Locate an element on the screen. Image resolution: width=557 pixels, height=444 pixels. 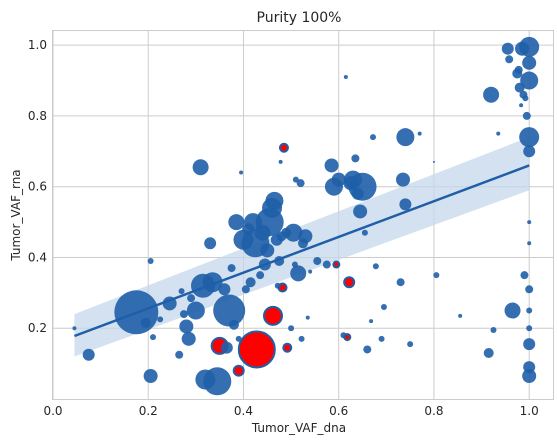
x-tick-label: 1.0 is located at coordinates (529, 411).